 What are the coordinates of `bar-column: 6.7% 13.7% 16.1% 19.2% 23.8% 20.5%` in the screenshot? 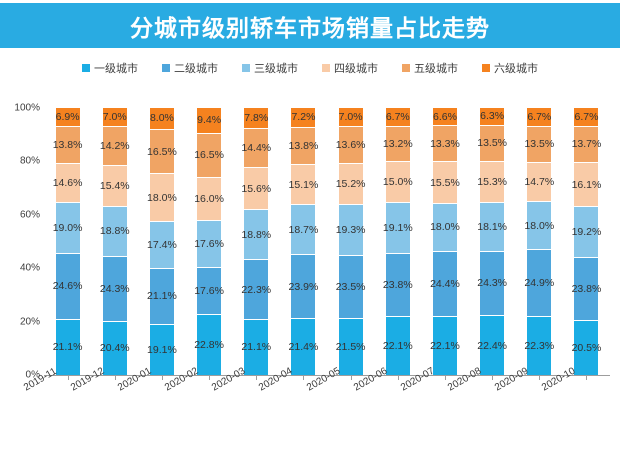 It's located at (586, 244).